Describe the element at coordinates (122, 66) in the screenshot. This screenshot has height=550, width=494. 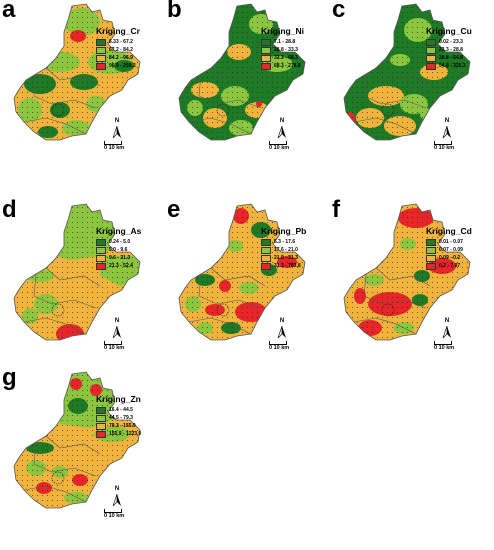
I see `legend-class-4: 96.9 - 259.3` at that location.